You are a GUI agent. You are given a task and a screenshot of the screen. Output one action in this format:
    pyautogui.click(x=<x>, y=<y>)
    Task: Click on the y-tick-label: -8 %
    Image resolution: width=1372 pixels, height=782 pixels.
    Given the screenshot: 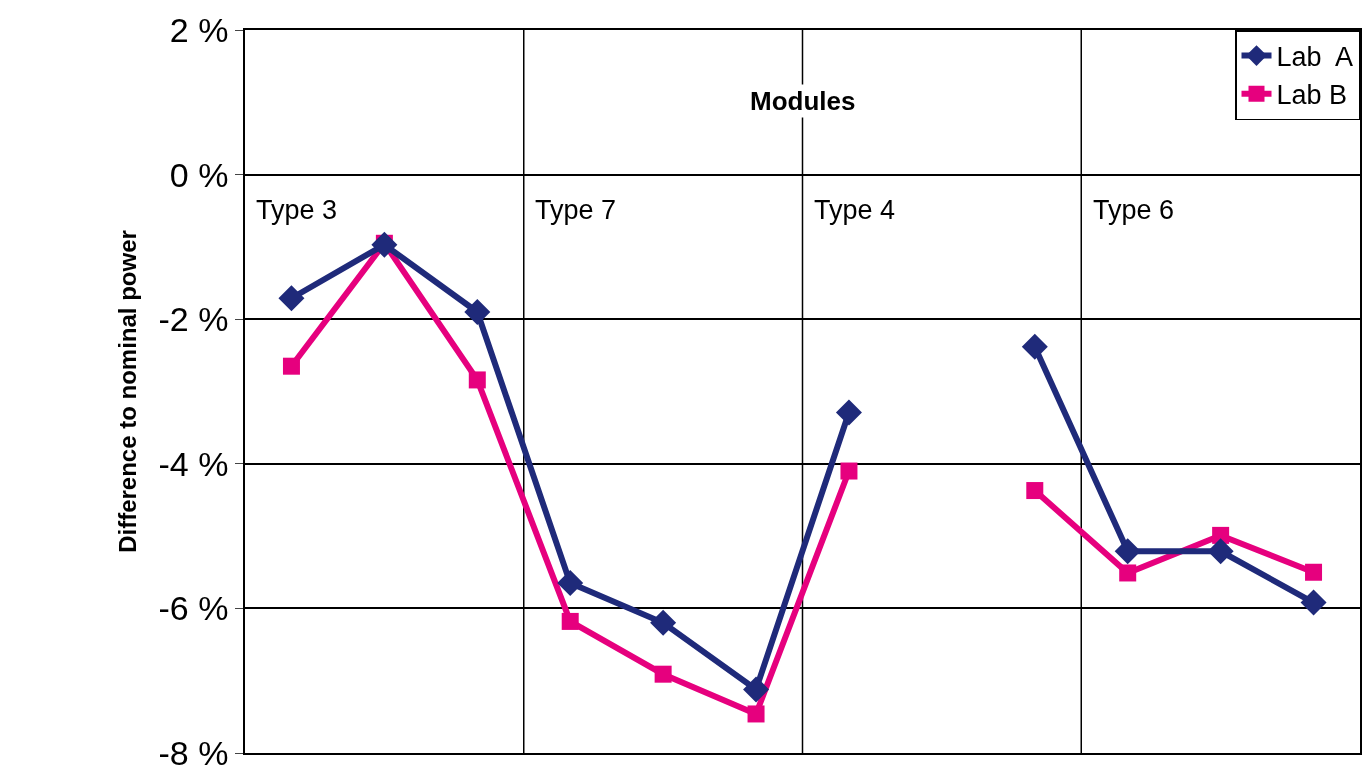 What is the action you would take?
    pyautogui.click(x=193, y=752)
    